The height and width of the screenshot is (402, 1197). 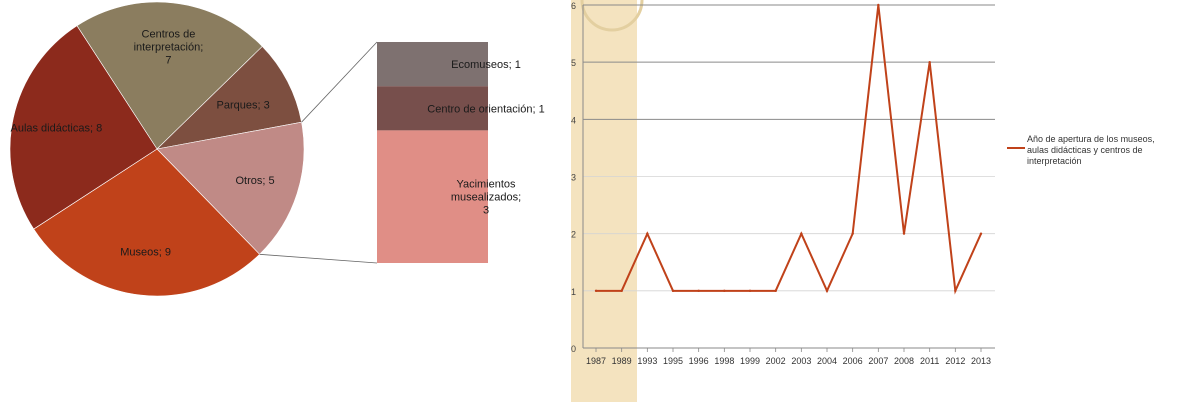 What do you see at coordinates (801, 361) in the screenshot?
I see `x-tick-label-2003: 2003` at bounding box center [801, 361].